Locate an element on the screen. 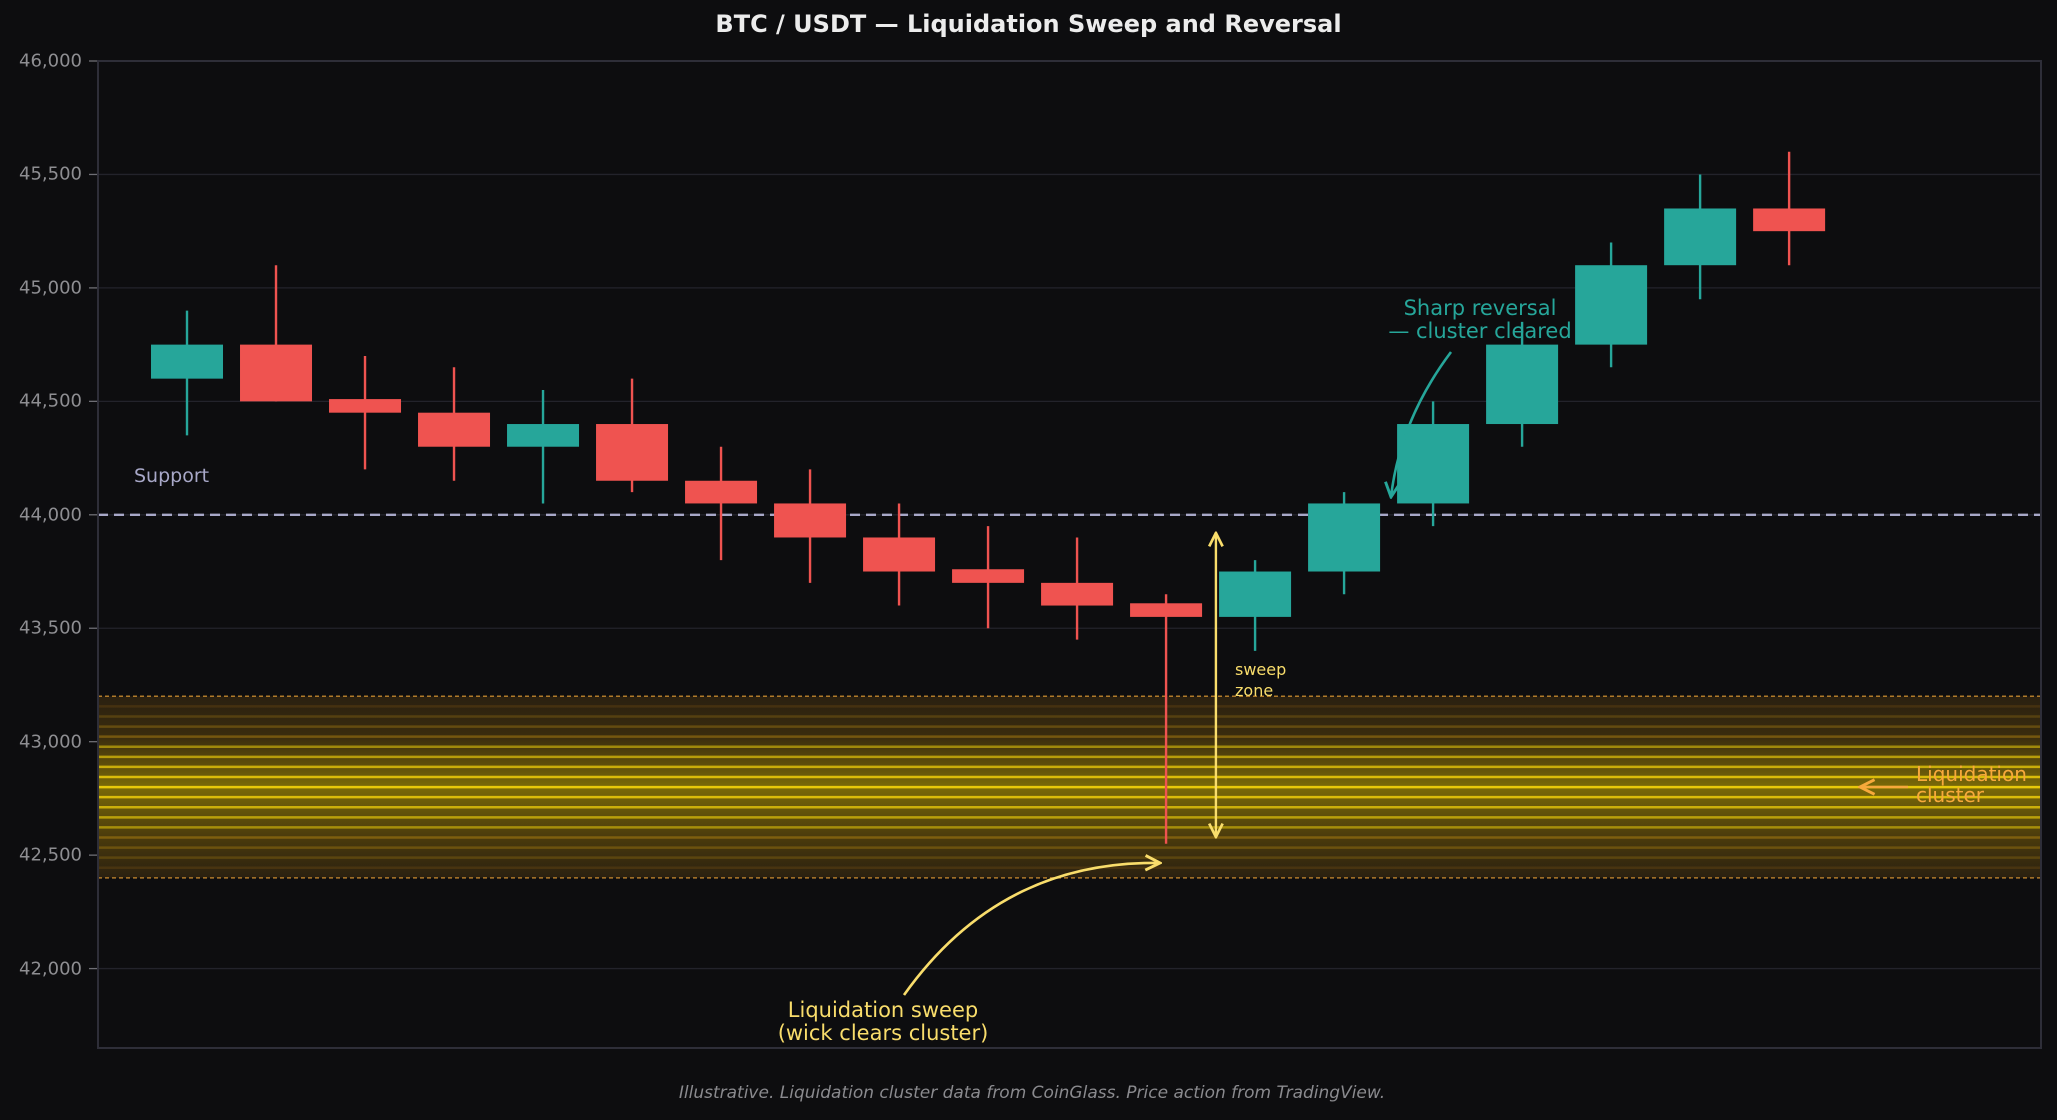 This screenshot has height=1120, width=2057. y-tick-label: 45,500 is located at coordinates (50, 174).